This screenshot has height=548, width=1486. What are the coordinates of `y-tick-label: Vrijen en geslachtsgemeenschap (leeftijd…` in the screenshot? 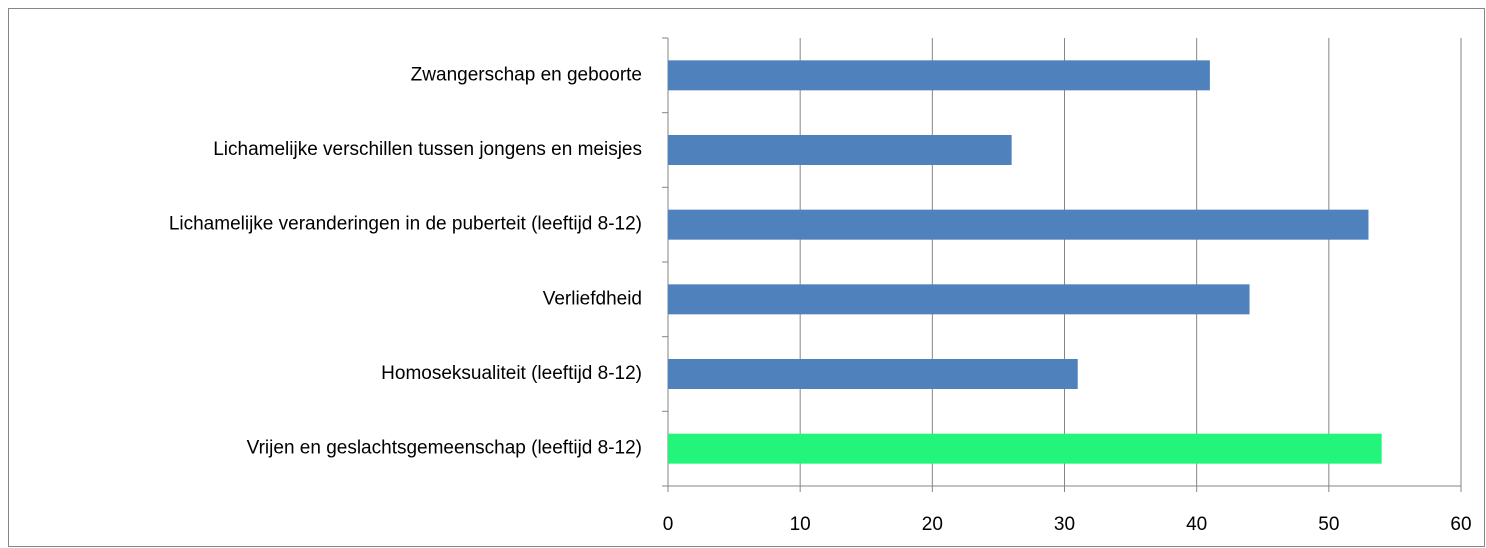 It's located at (444, 448).